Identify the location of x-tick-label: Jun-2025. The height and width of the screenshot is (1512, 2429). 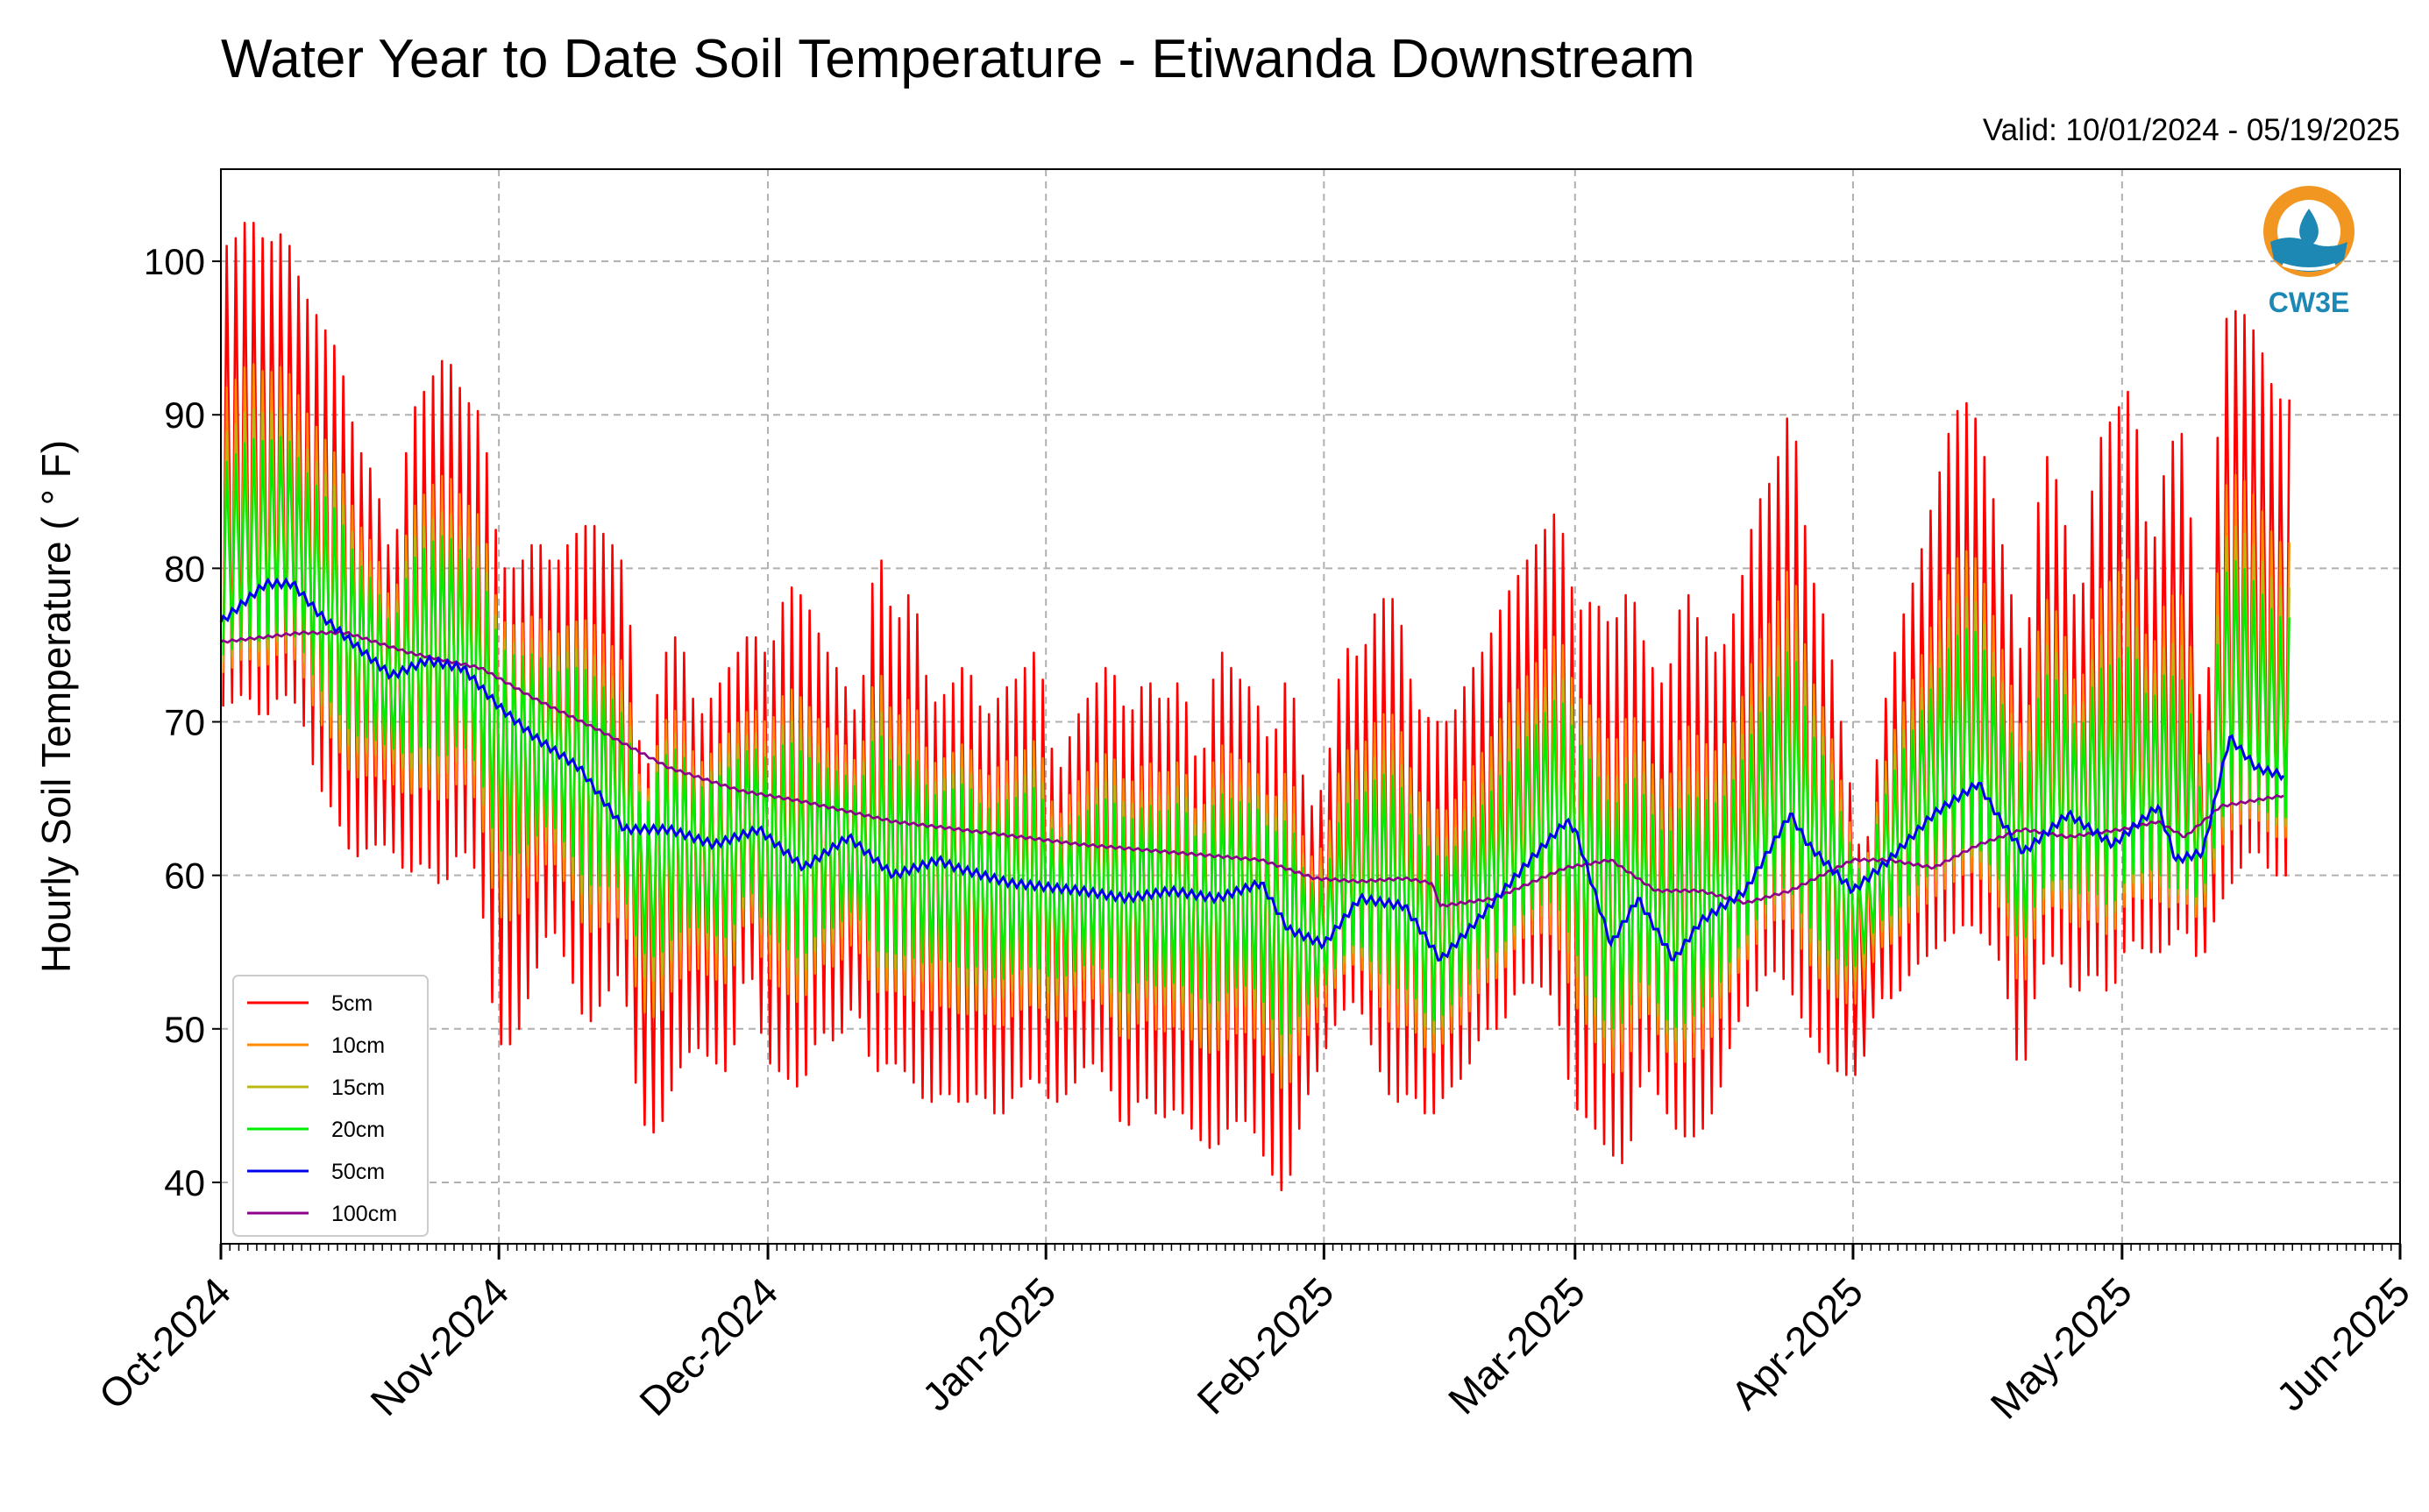
(2343, 1343).